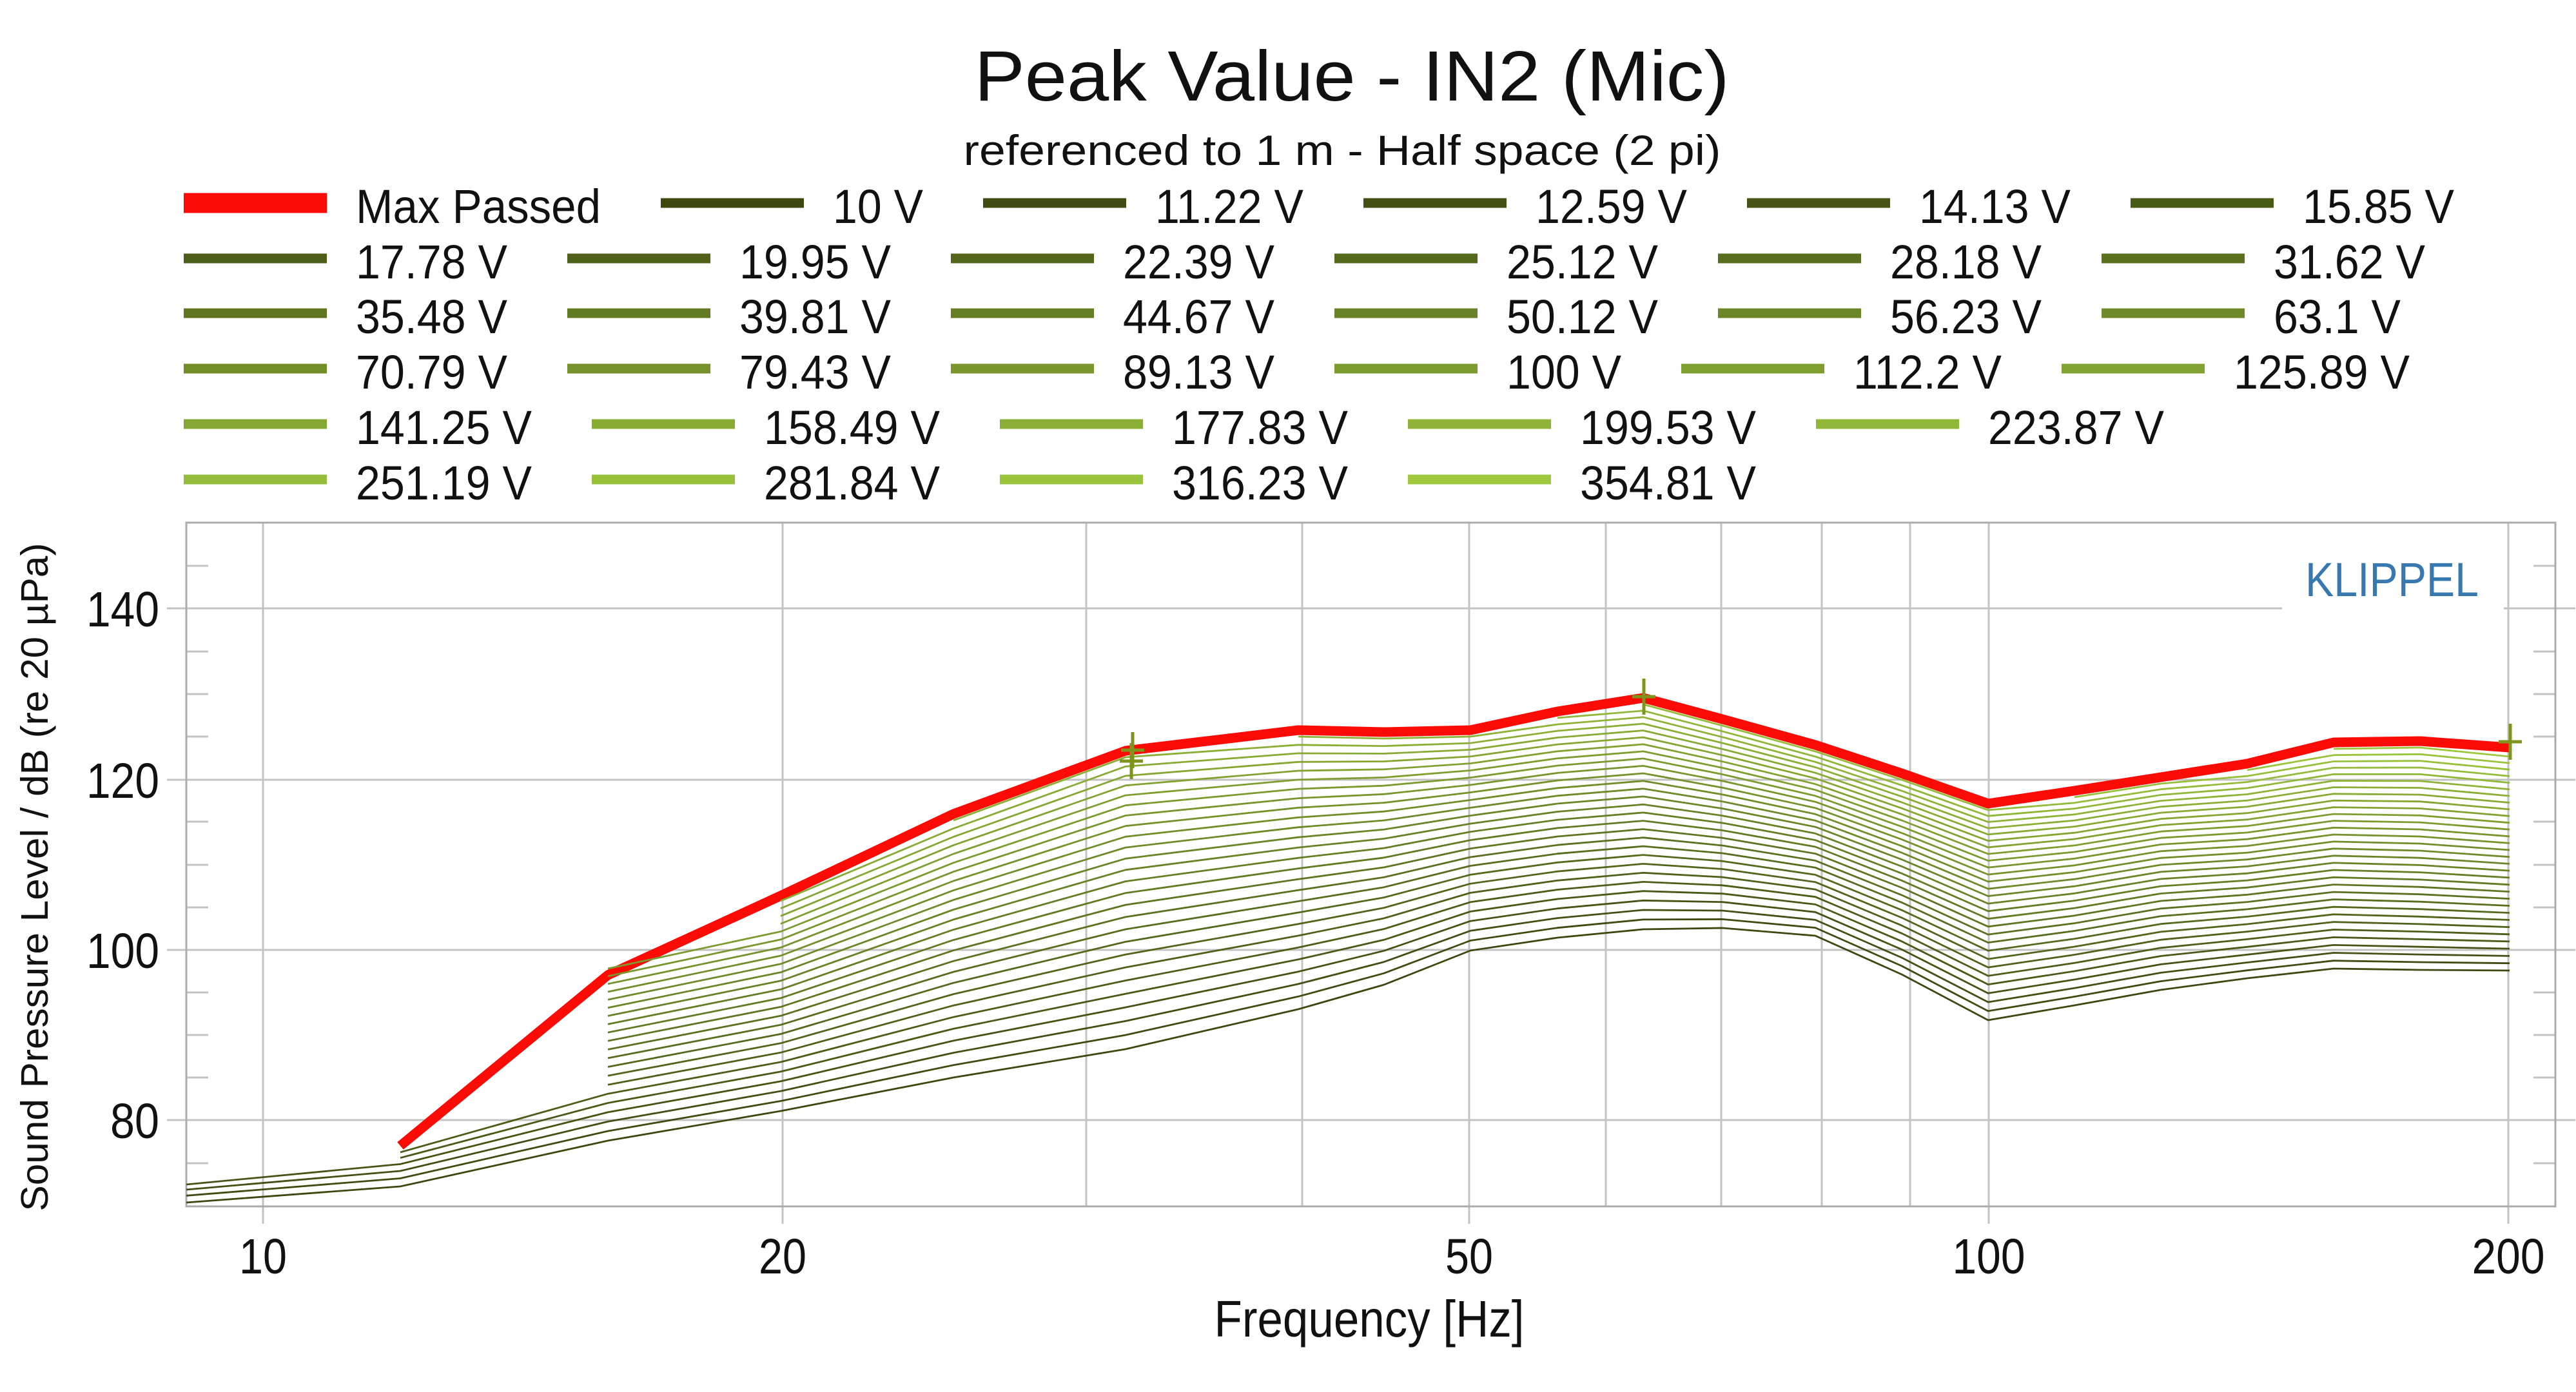 This screenshot has width=2576, height=1392. What do you see at coordinates (2322, 372) in the screenshot?
I see `svg-text: 125.89 V` at bounding box center [2322, 372].